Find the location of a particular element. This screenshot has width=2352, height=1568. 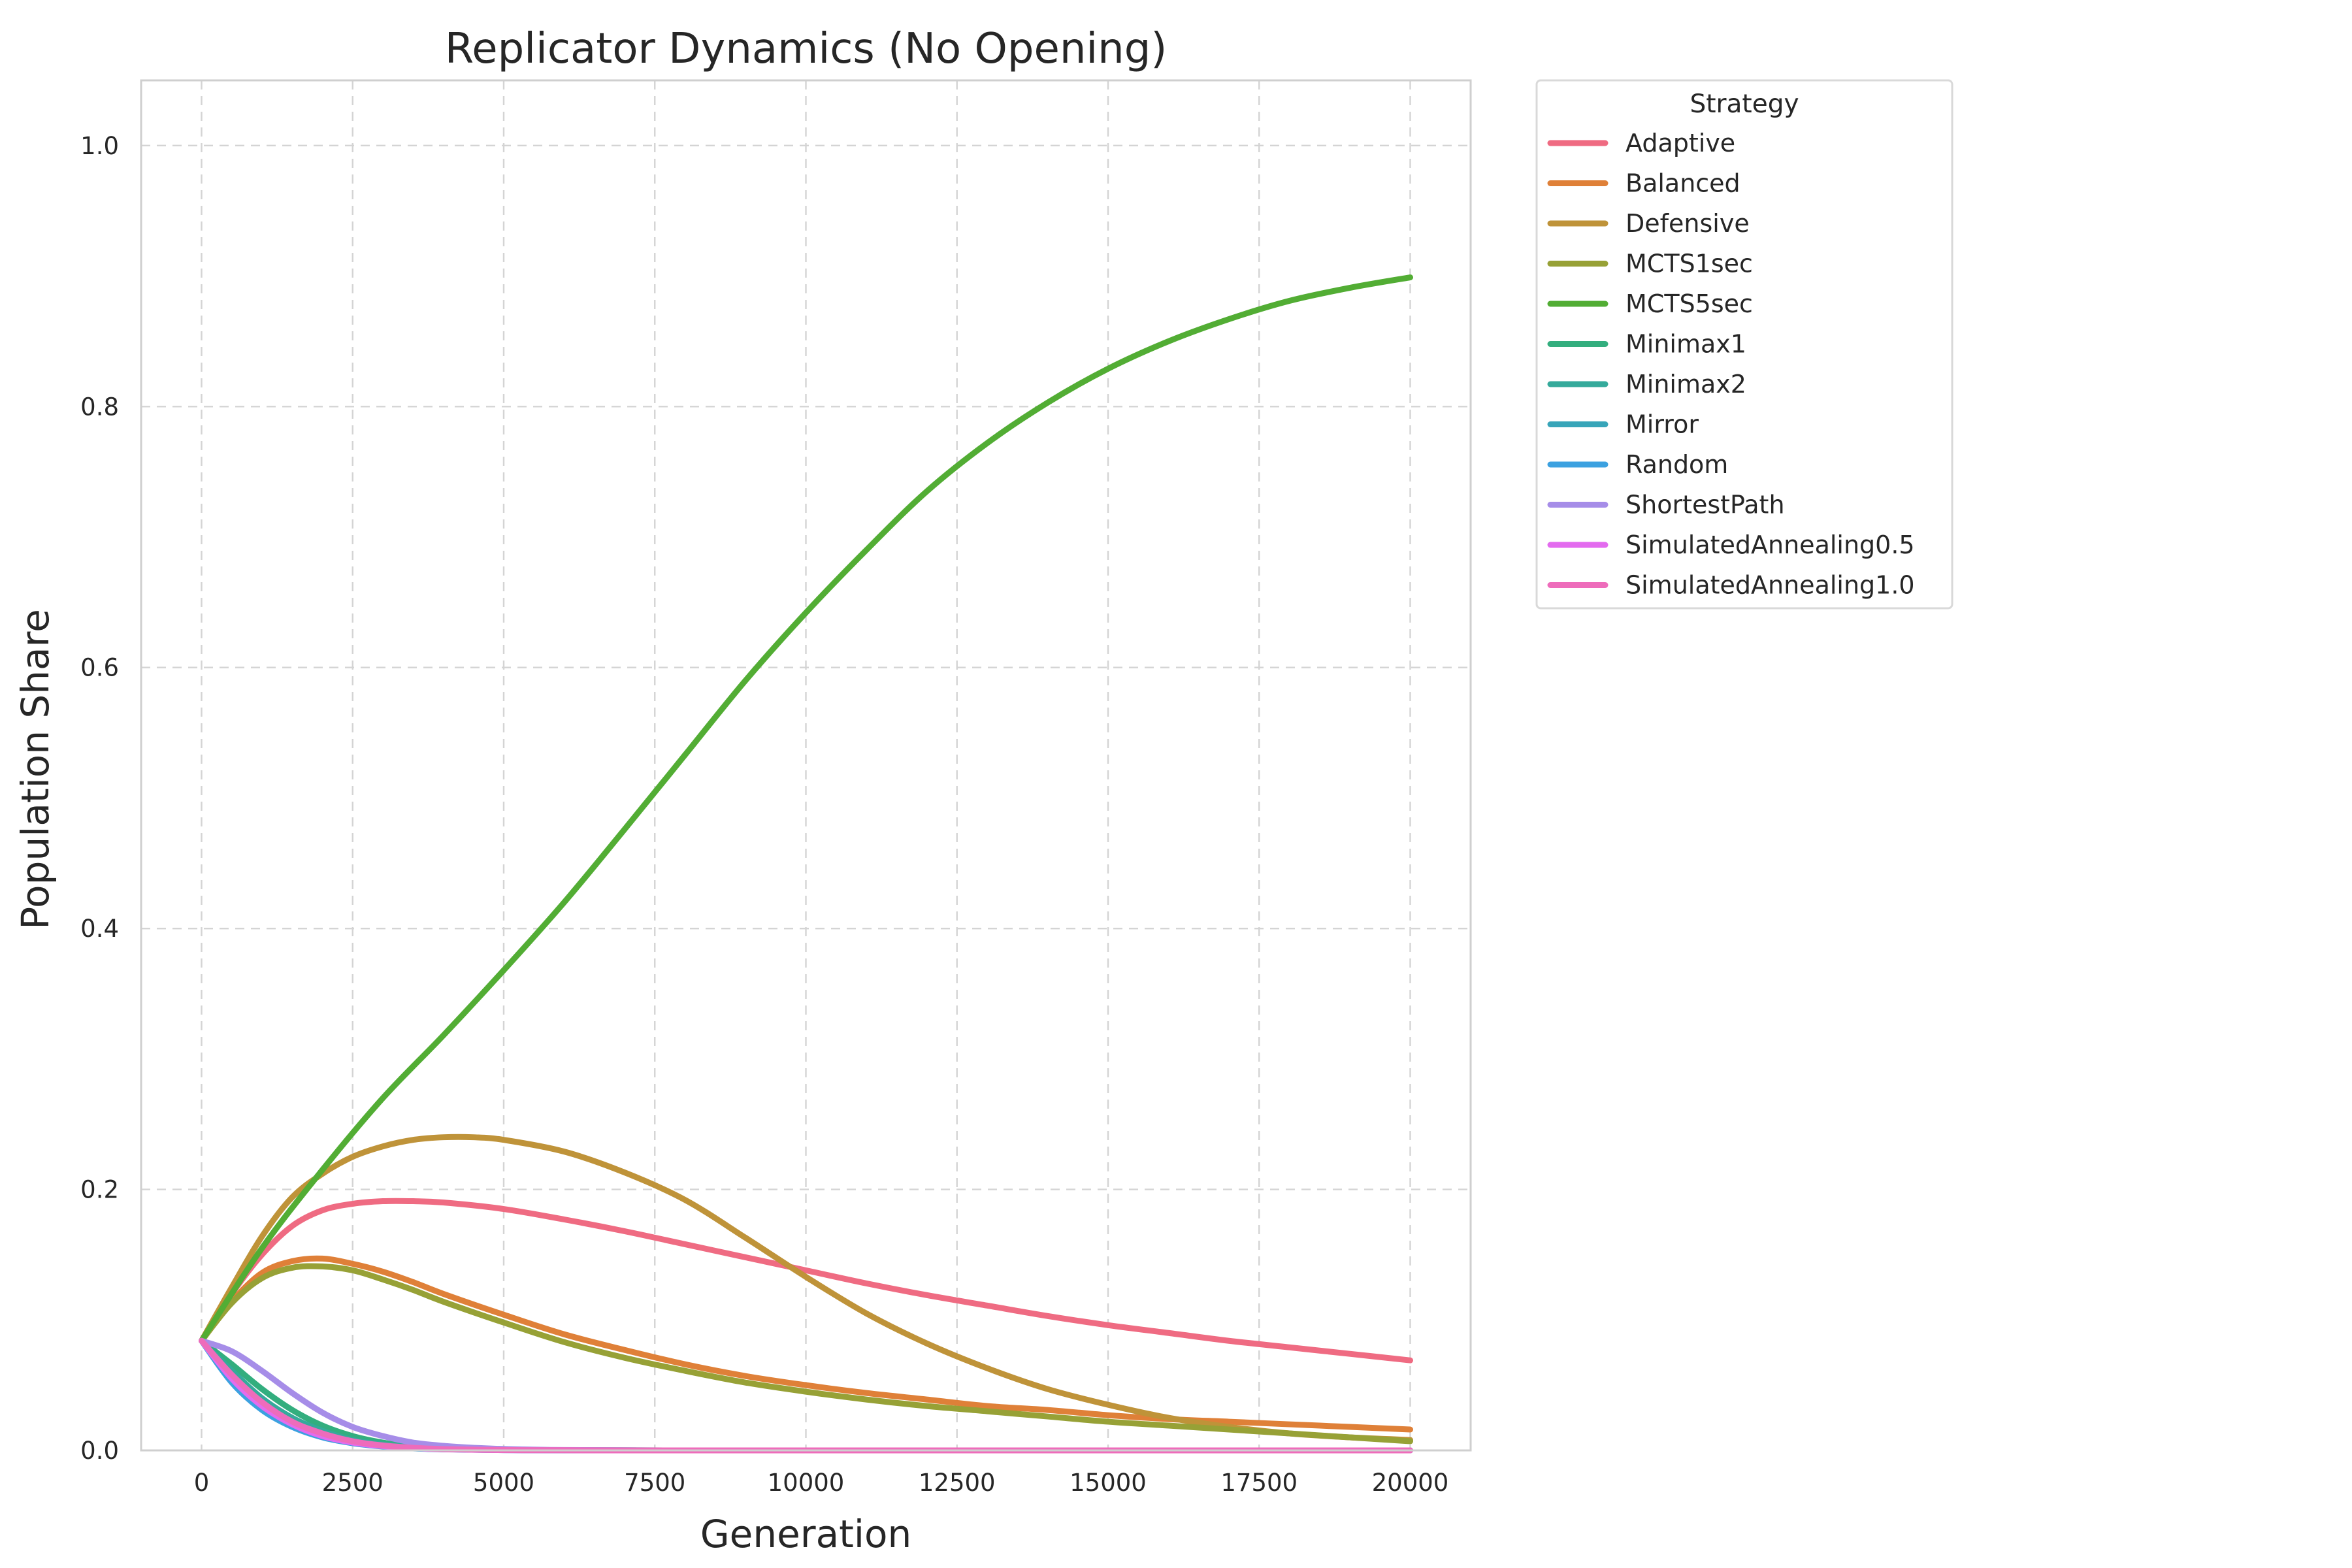

x-tick-label: 20000 is located at coordinates (1410, 1483).